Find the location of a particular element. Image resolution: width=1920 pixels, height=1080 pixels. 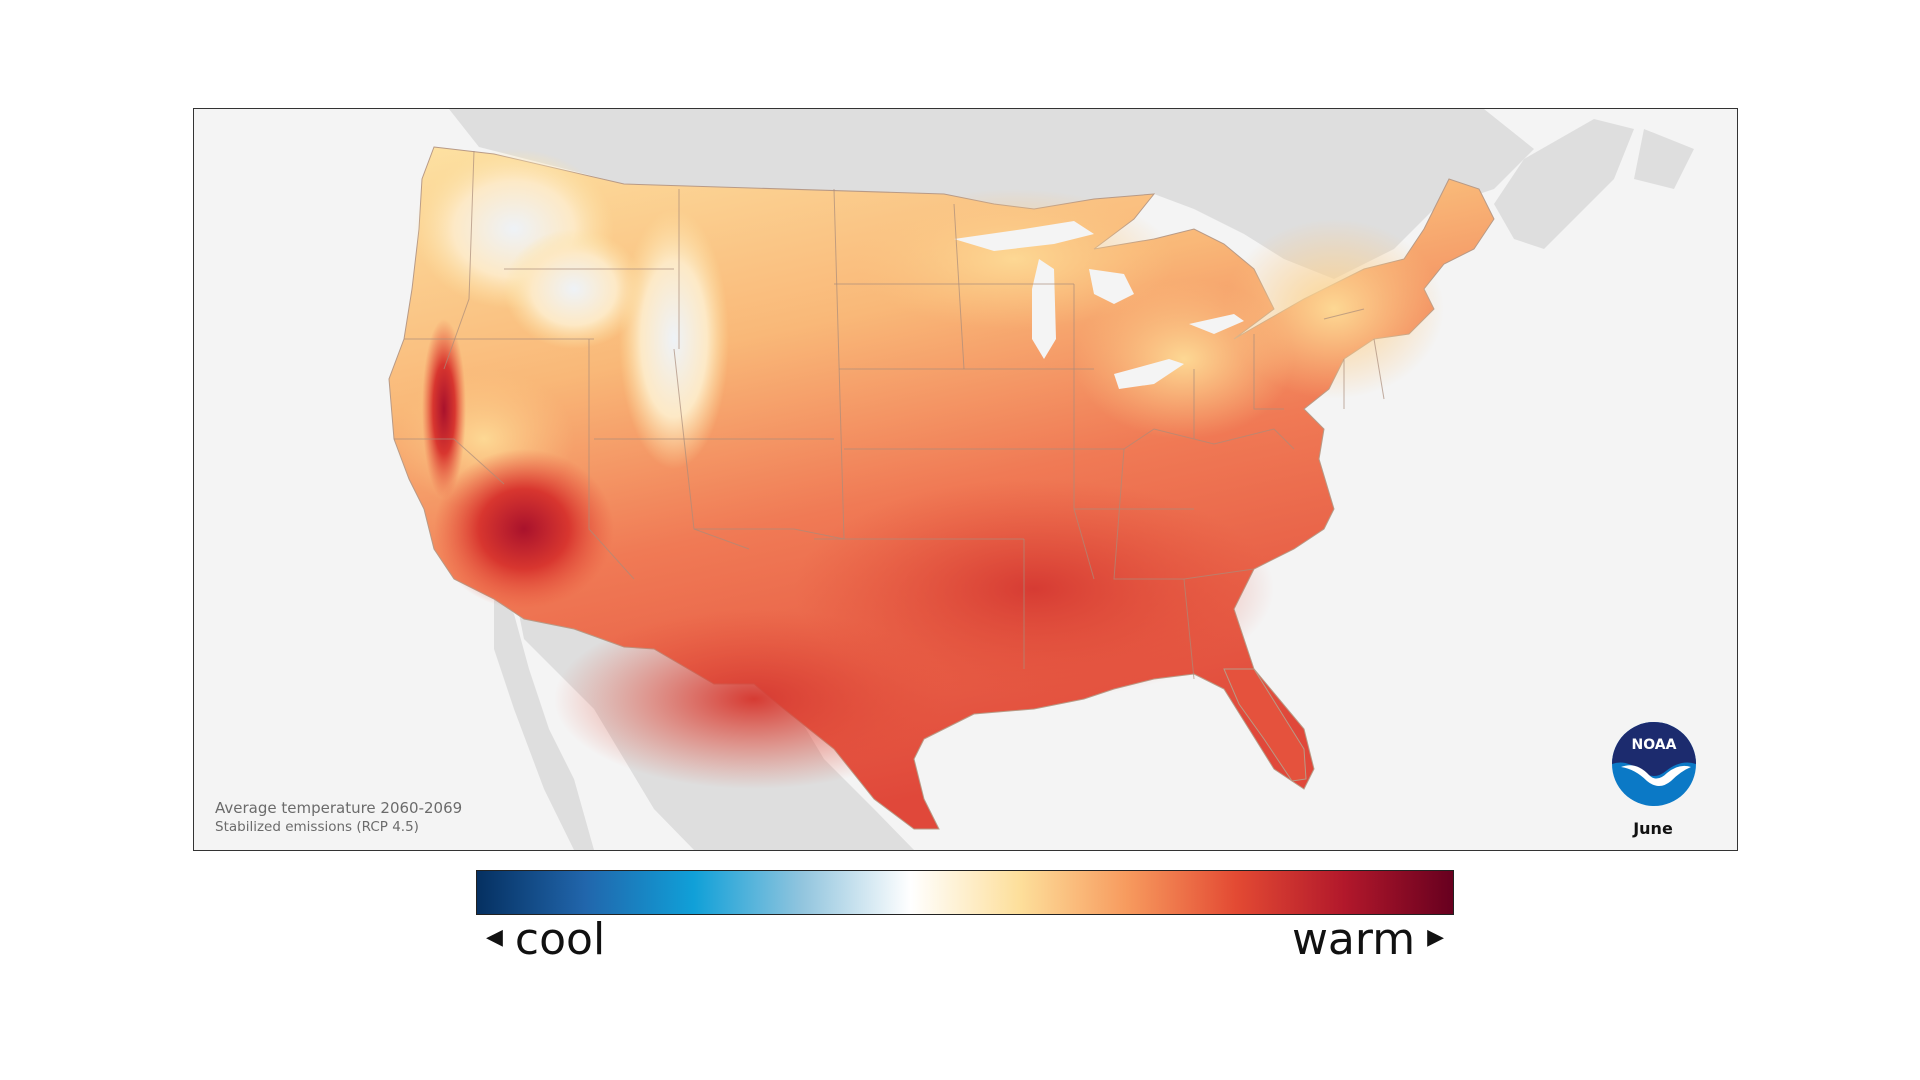

caption-title: Average temperature 2060-2069 is located at coordinates (339, 808).